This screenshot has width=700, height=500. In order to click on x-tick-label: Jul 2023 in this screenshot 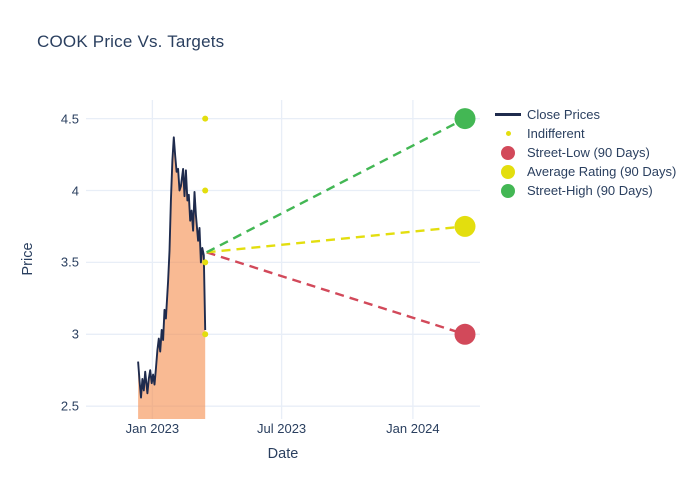, I will do `click(282, 428)`.